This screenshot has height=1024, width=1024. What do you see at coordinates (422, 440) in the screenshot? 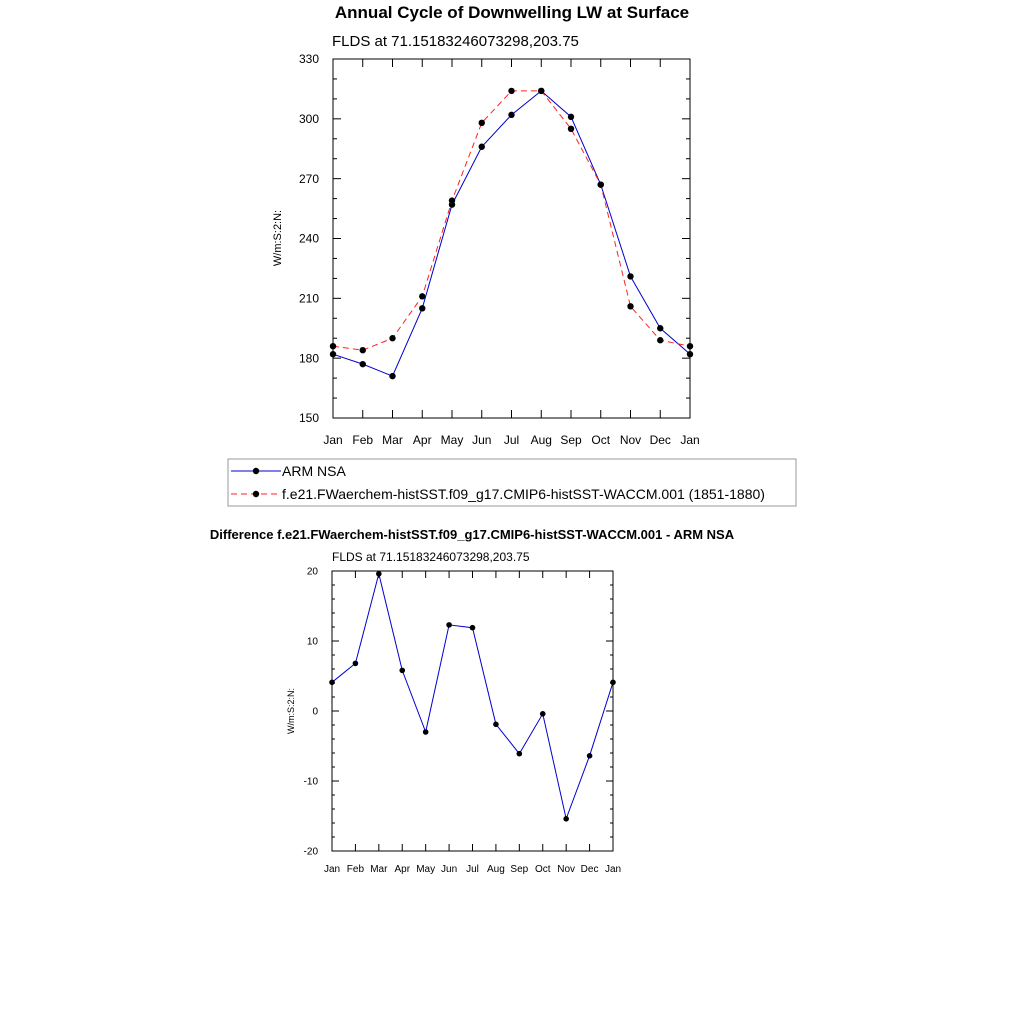
I see `chart1-xtick-label: Apr` at bounding box center [422, 440].